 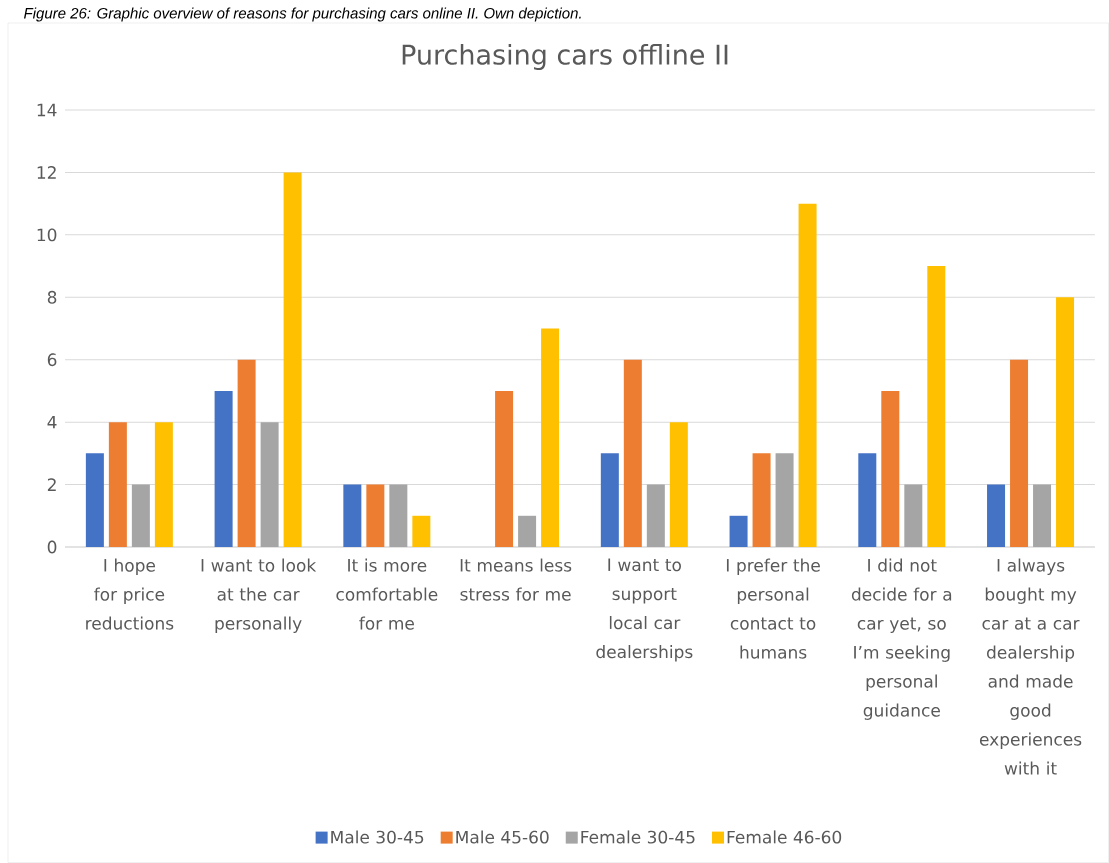 What do you see at coordinates (52, 360) in the screenshot?
I see `y-tick-label: 6` at bounding box center [52, 360].